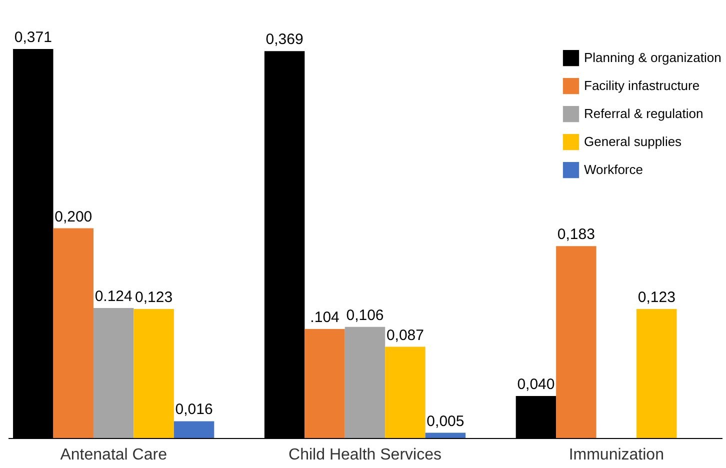 The height and width of the screenshot is (468, 726). Describe the element at coordinates (653, 57) in the screenshot. I see `legend-label: Planning & organization` at that location.